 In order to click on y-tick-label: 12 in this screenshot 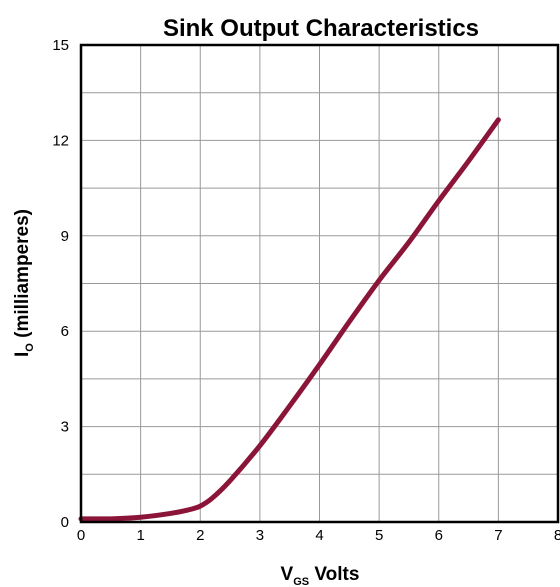, I will do `click(60, 140)`.